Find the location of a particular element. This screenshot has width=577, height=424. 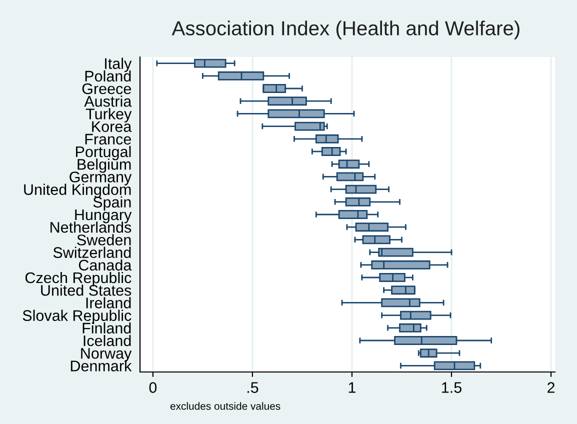

y-tick-label: Austria is located at coordinates (108, 101).